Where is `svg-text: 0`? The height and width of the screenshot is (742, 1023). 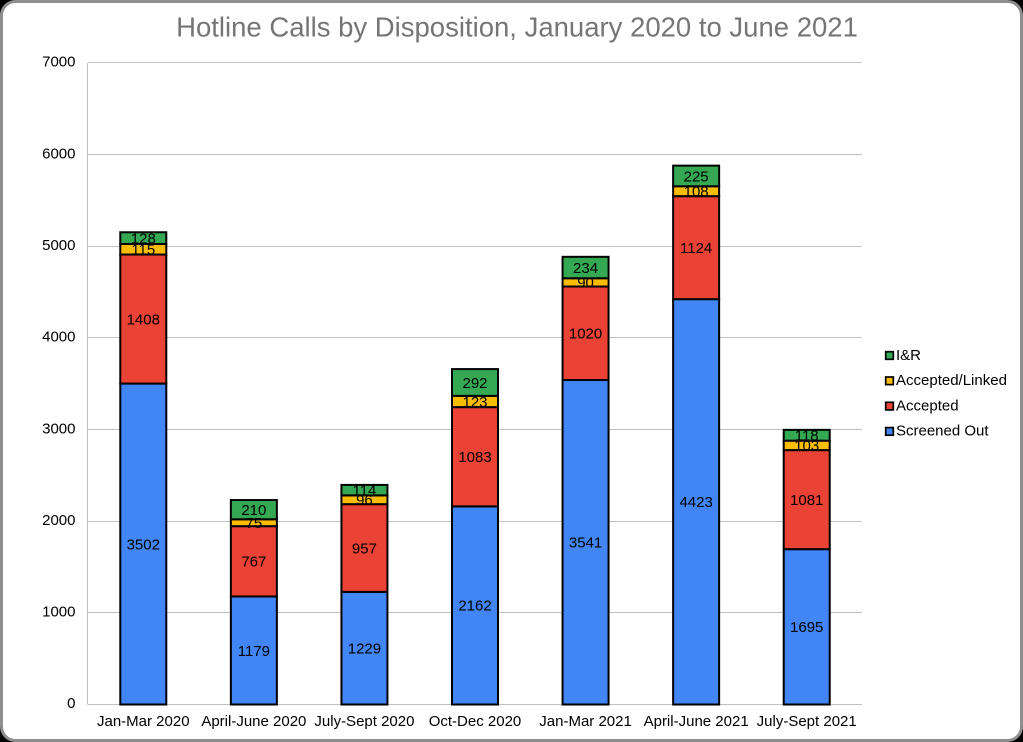 svg-text: 0 is located at coordinates (71, 703).